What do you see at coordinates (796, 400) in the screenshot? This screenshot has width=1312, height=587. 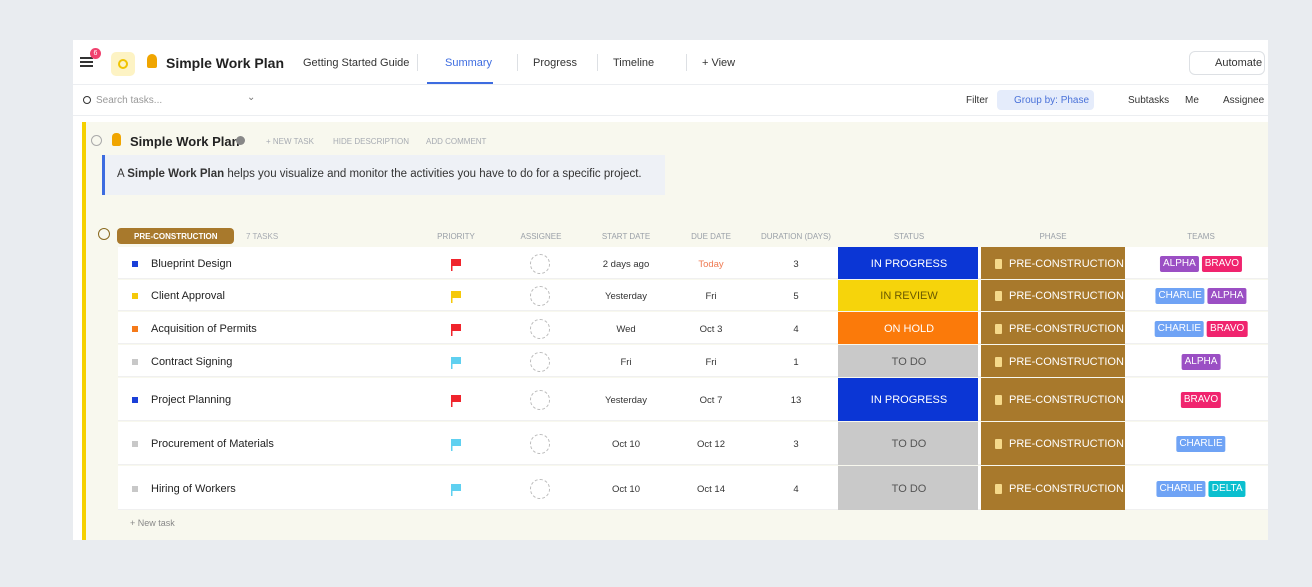 I see `duration: 13` at bounding box center [796, 400].